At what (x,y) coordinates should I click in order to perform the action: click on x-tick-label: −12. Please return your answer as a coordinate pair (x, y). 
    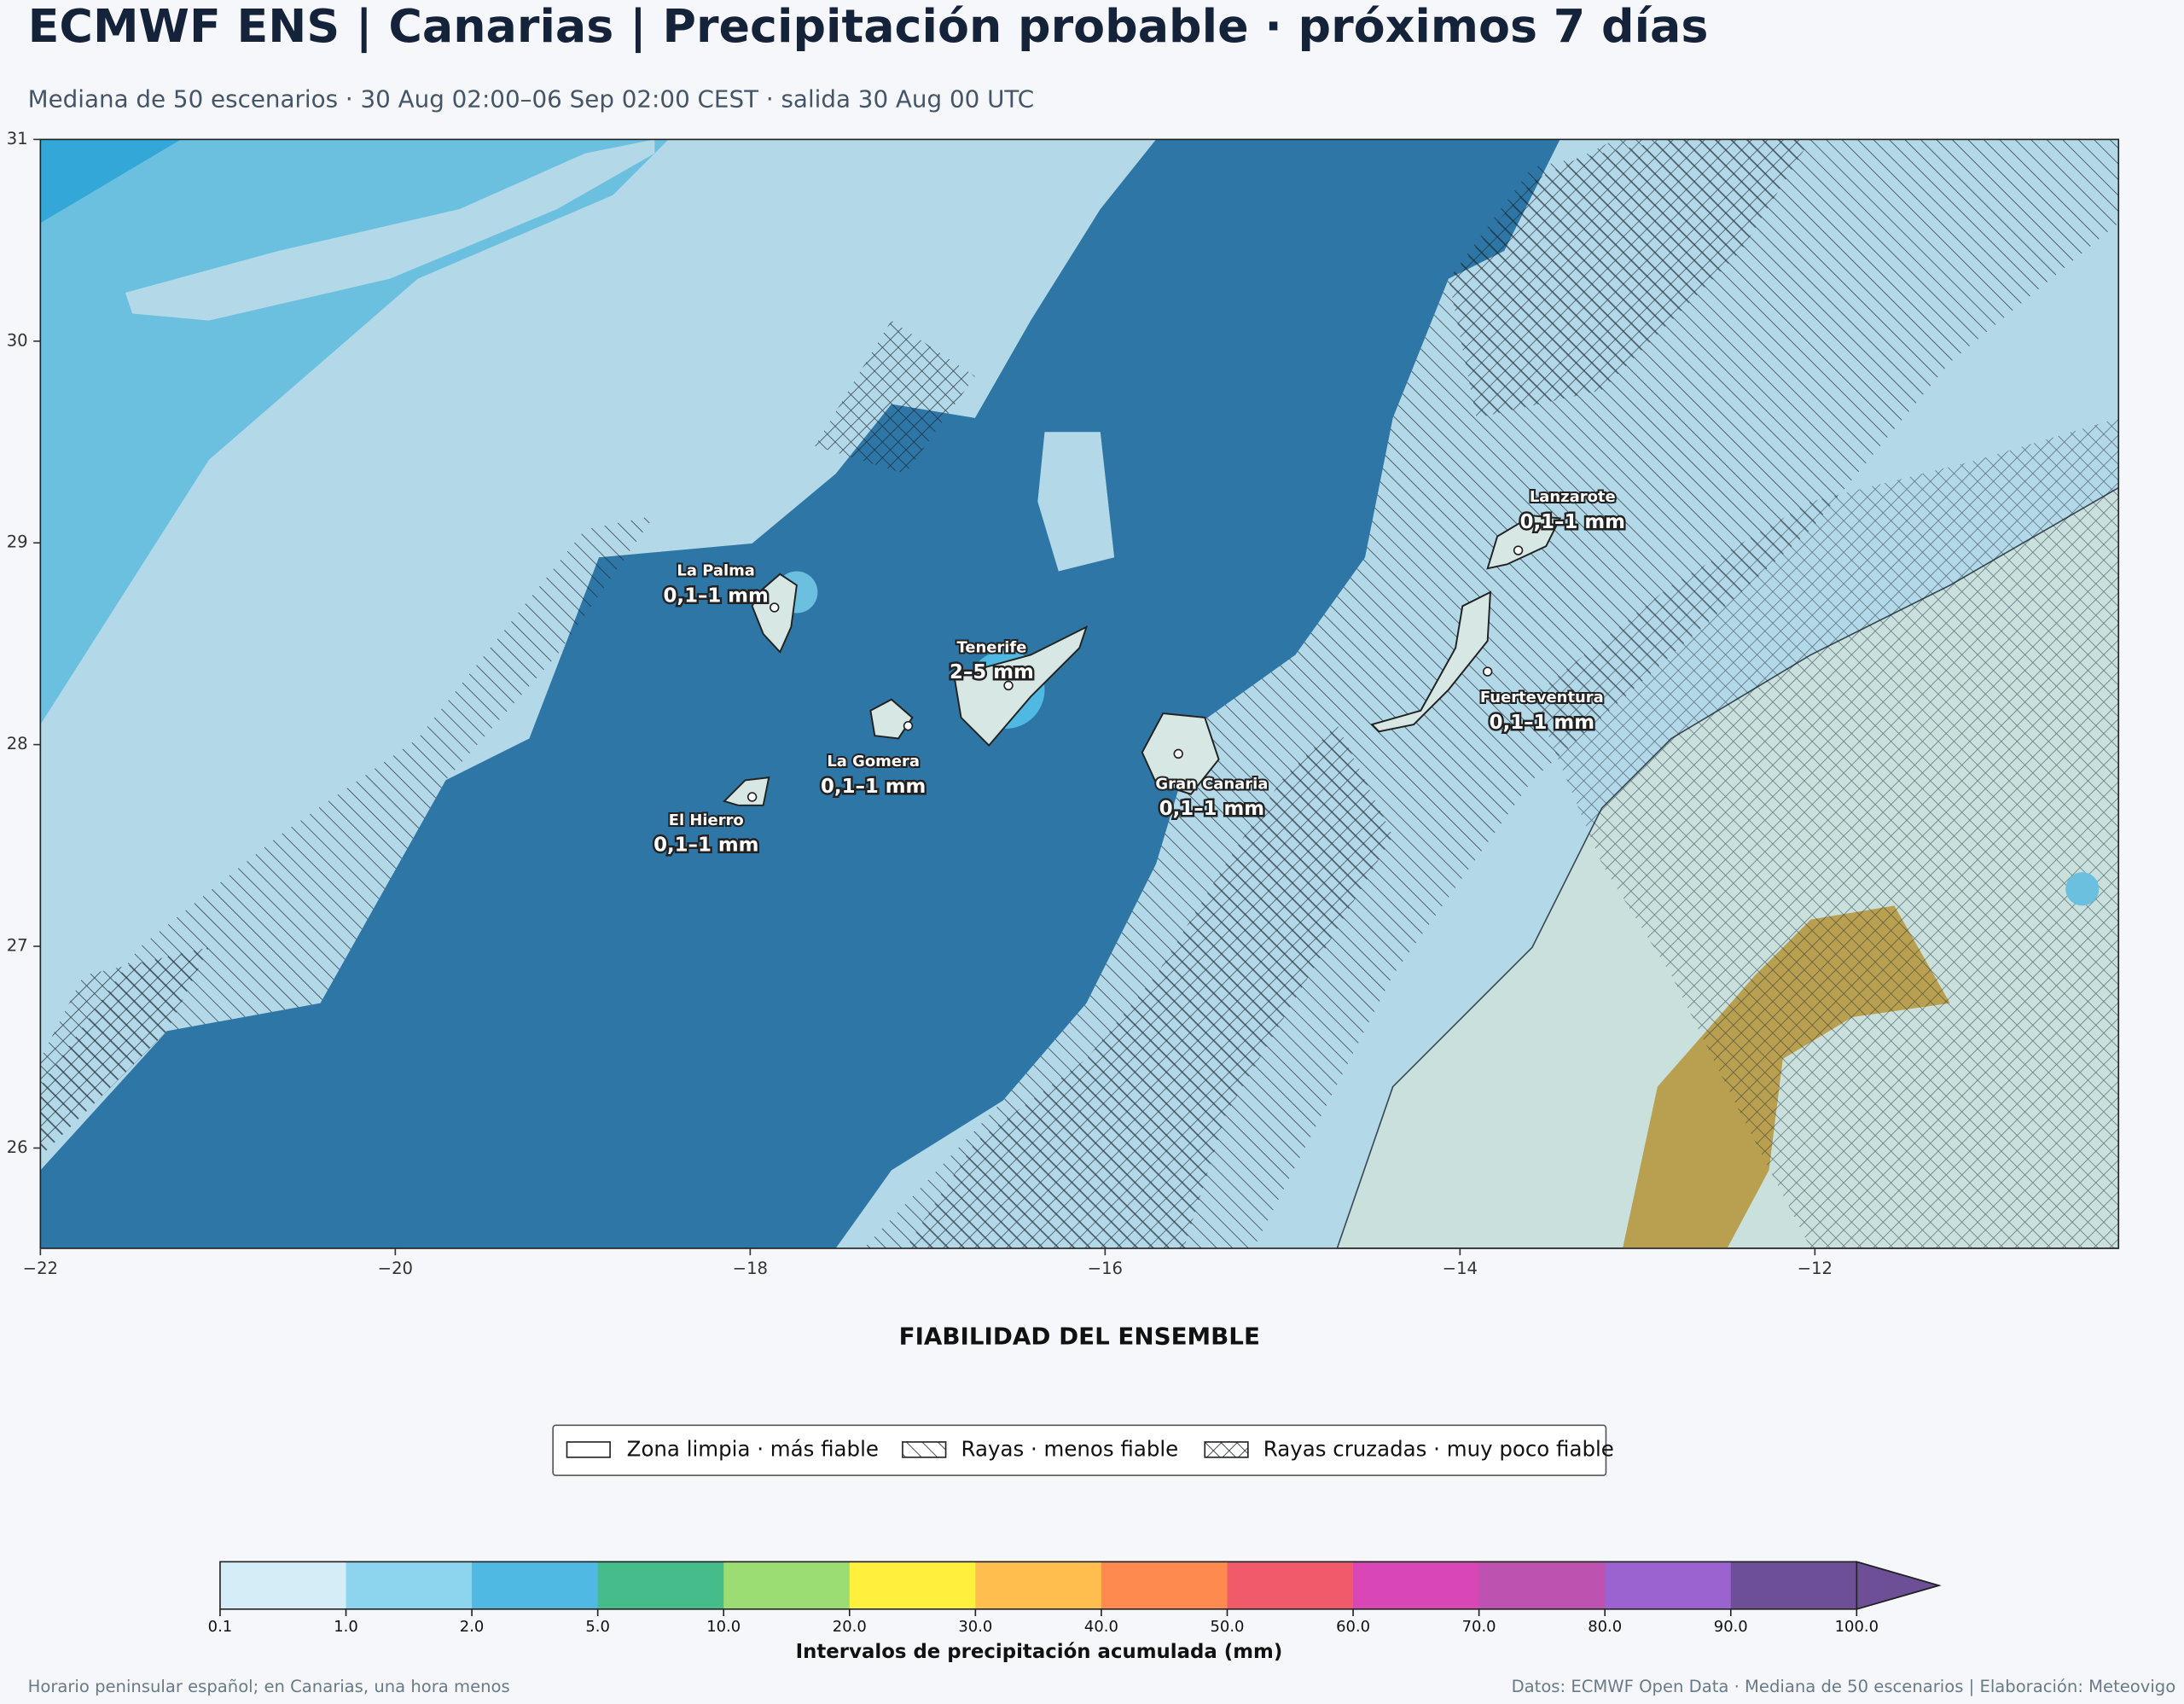
    Looking at the image, I should click on (1815, 1268).